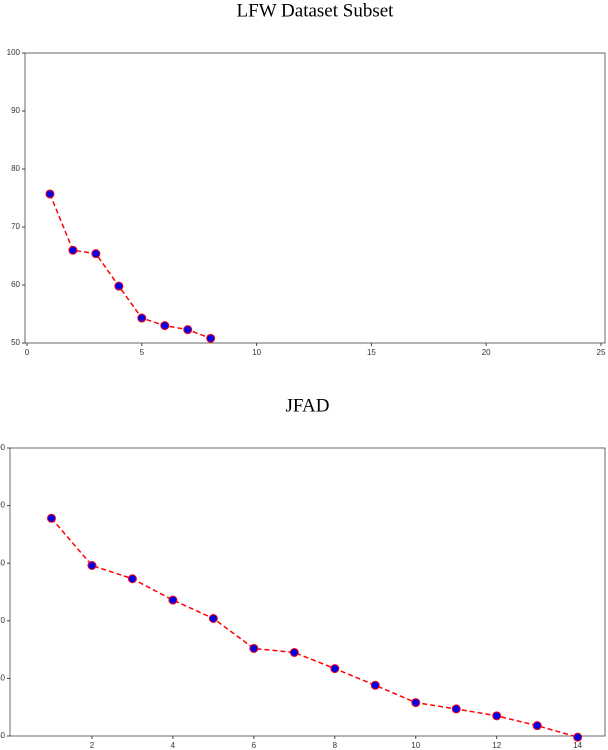 The image size is (608, 750). Describe the element at coordinates (371, 352) in the screenshot. I see `x-tick-label: 15` at that location.